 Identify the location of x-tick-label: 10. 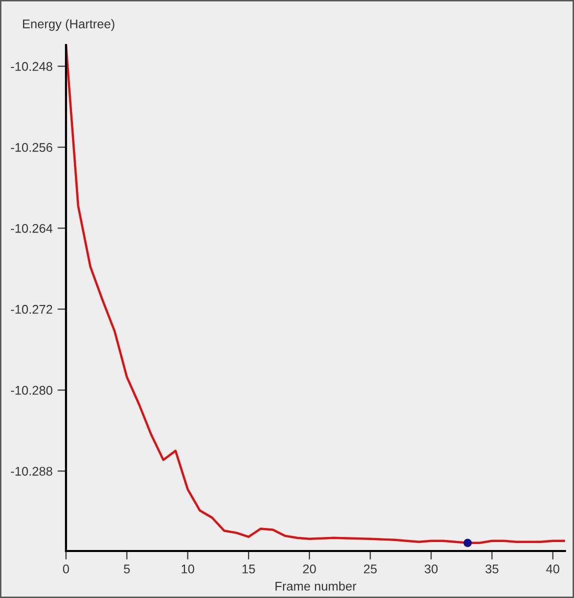
(188, 569).